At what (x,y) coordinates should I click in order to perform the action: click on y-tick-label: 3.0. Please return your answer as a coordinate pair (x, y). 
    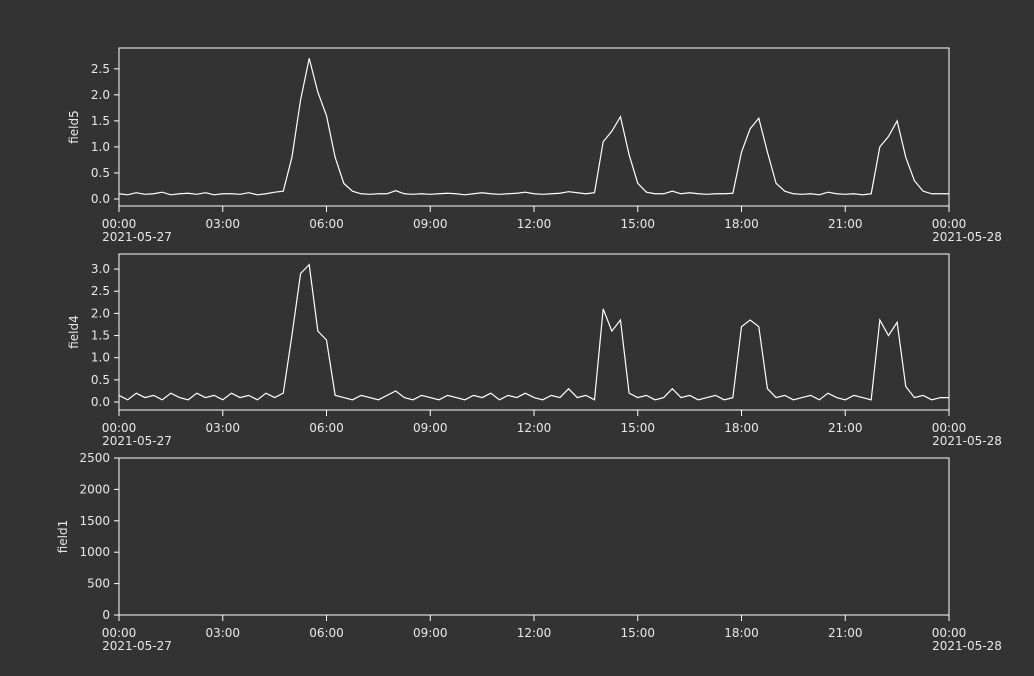
    Looking at the image, I should click on (100, 269).